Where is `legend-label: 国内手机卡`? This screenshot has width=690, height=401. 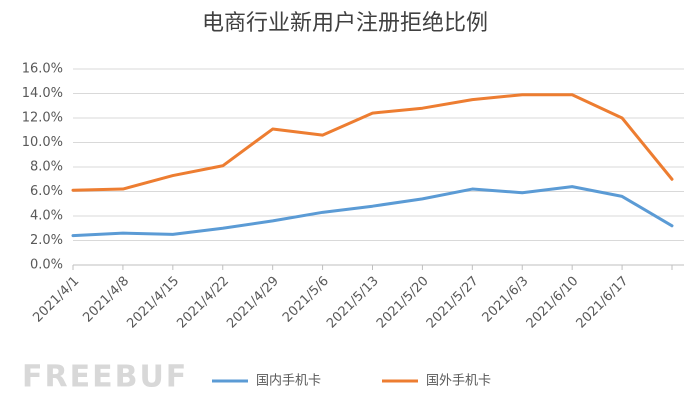 legend-label: 国内手机卡 is located at coordinates (288, 381).